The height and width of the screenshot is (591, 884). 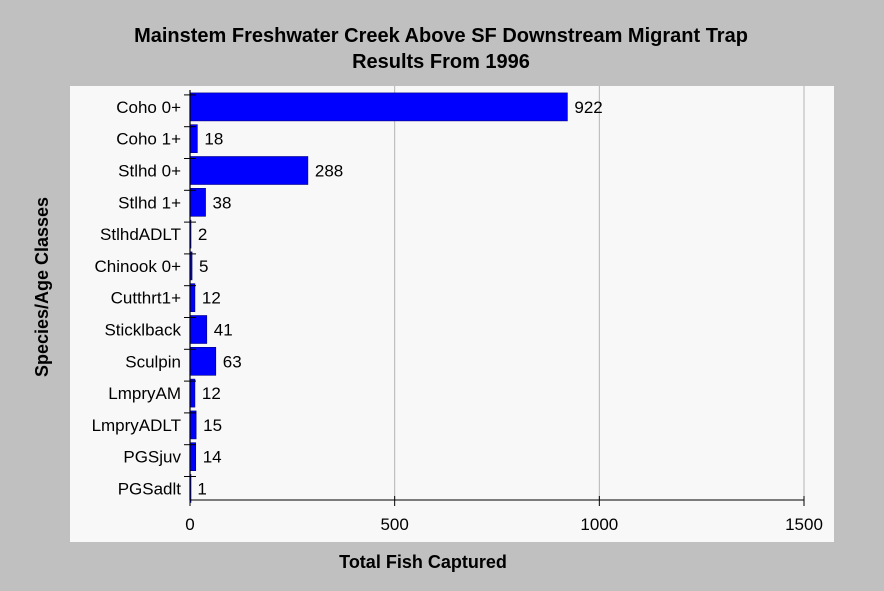 I want to click on category-label-2: Stlhd 0+, so click(x=149, y=171).